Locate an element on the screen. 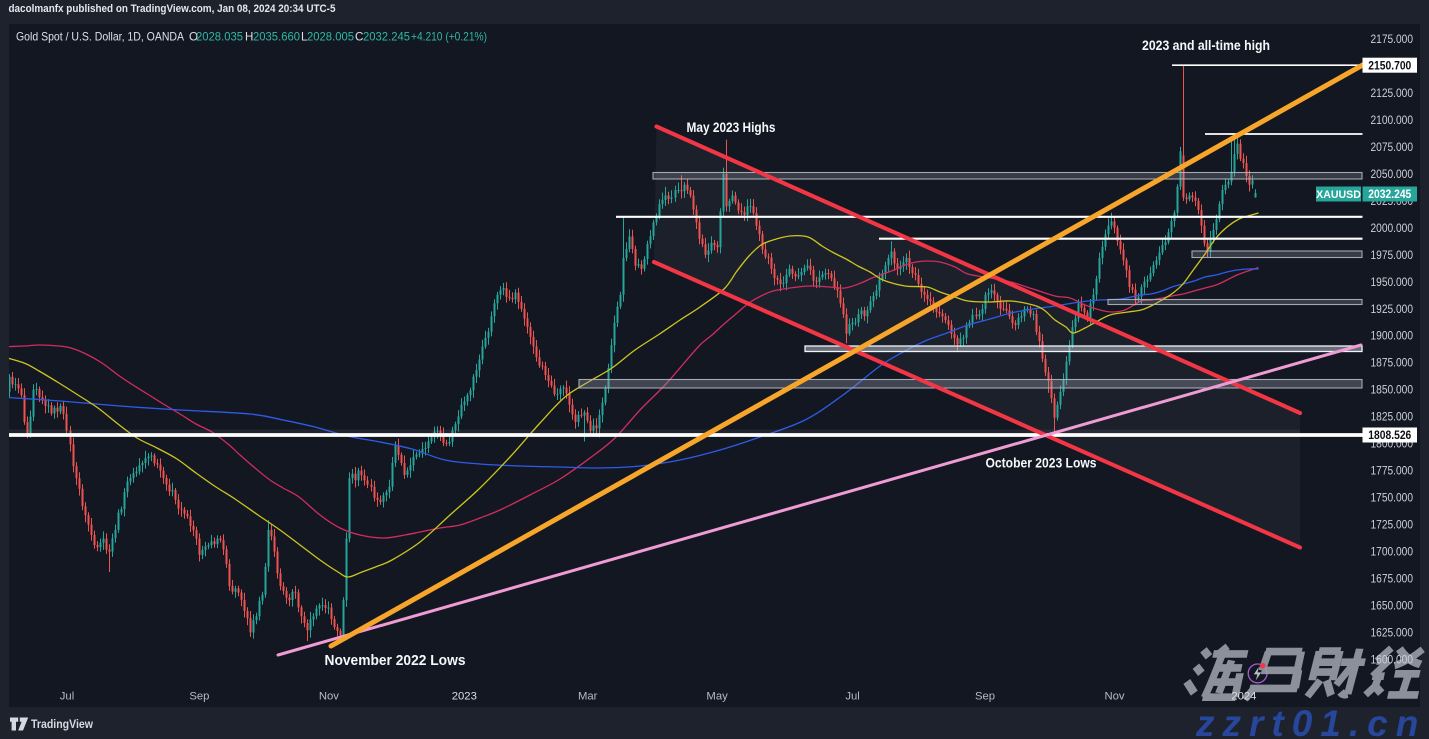 The height and width of the screenshot is (739, 1429). svg-text: 2035.660 is located at coordinates (276, 37).